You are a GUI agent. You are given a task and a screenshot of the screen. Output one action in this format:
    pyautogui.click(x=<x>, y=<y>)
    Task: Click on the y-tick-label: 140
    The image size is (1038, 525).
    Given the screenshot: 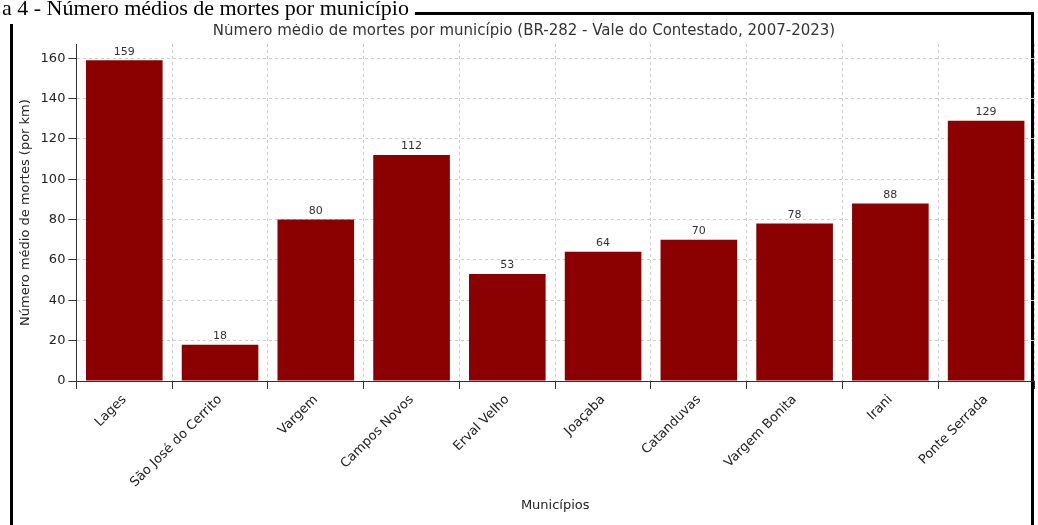 What is the action you would take?
    pyautogui.click(x=53, y=97)
    